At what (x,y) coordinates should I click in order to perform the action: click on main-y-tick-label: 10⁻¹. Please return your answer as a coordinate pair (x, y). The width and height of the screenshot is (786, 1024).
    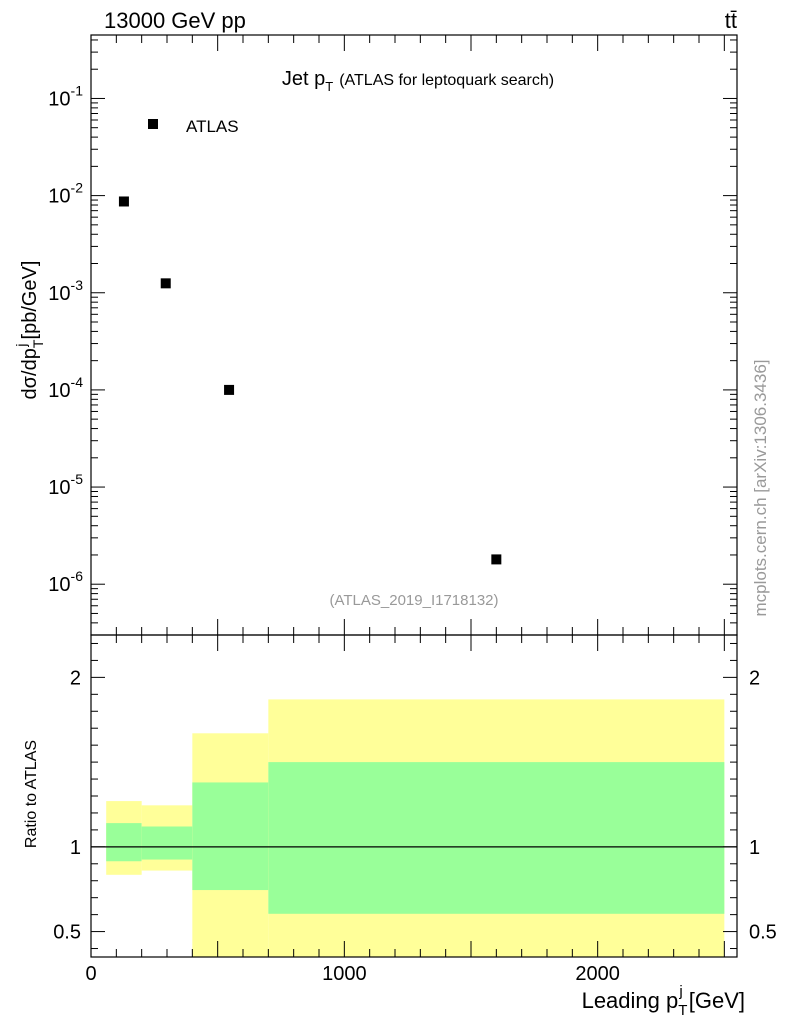
    Looking at the image, I should click on (65, 96).